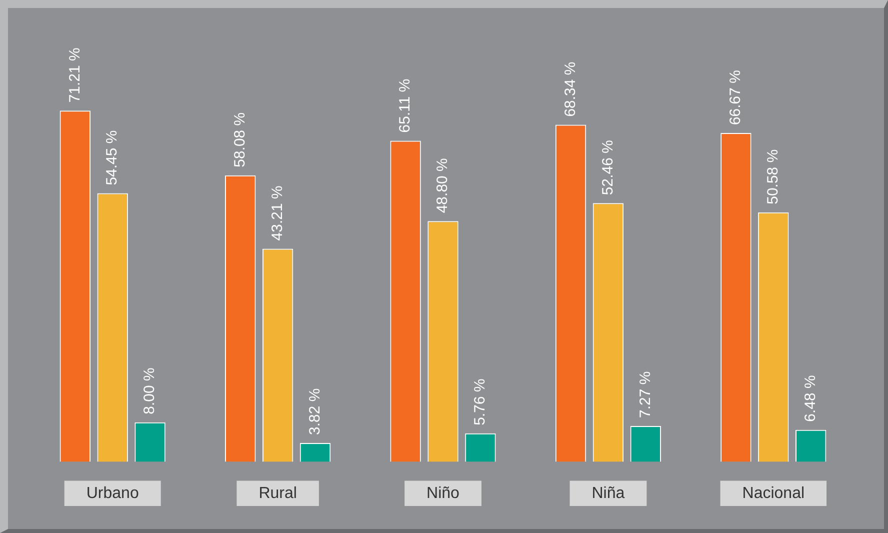  Describe the element at coordinates (443, 493) in the screenshot. I see `x-tick-label: Niño` at that location.